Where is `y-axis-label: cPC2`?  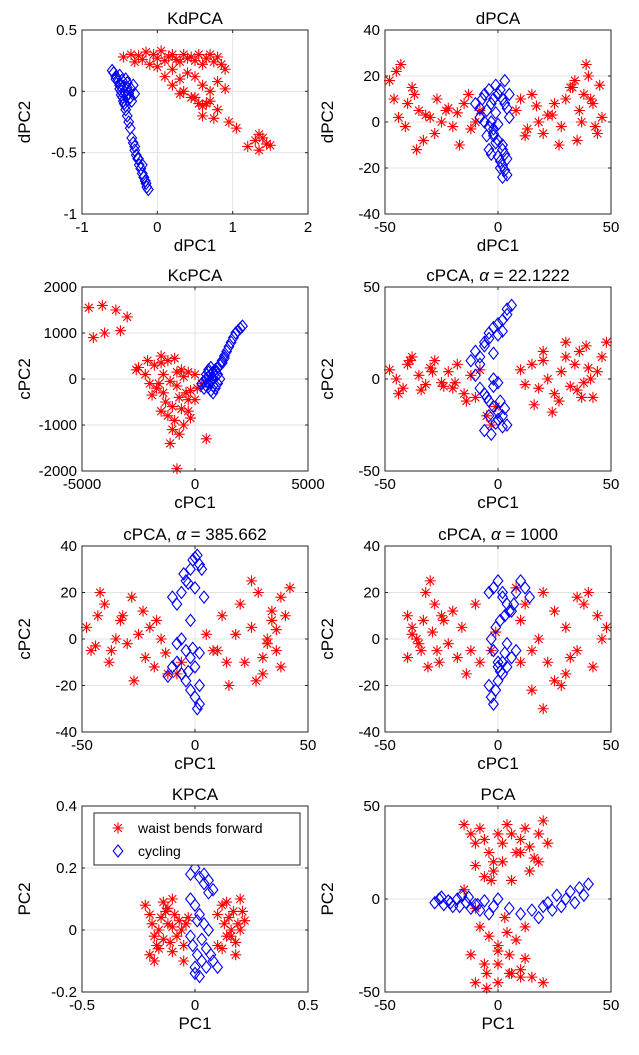
y-axis-label: cPC2 is located at coordinates (327, 379).